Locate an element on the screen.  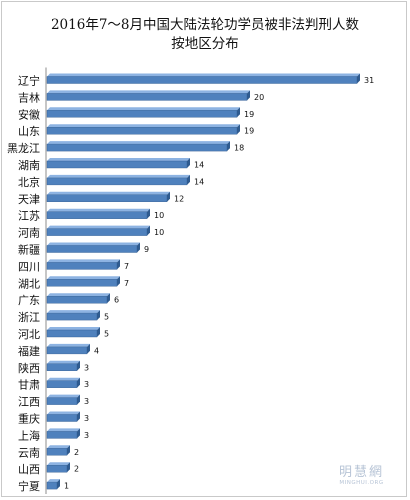
bar-group: 山东 19 is located at coordinates (136, 131).